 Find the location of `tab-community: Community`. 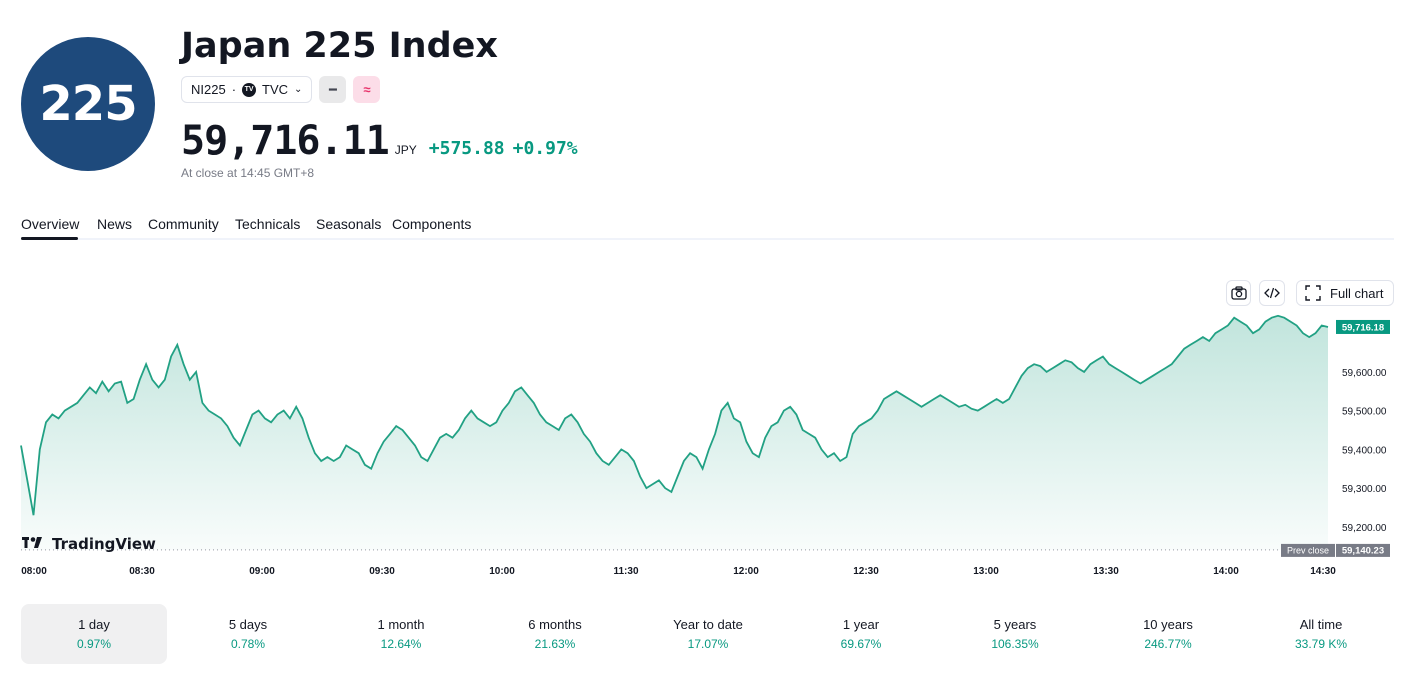

tab-community: Community is located at coordinates (183, 224).